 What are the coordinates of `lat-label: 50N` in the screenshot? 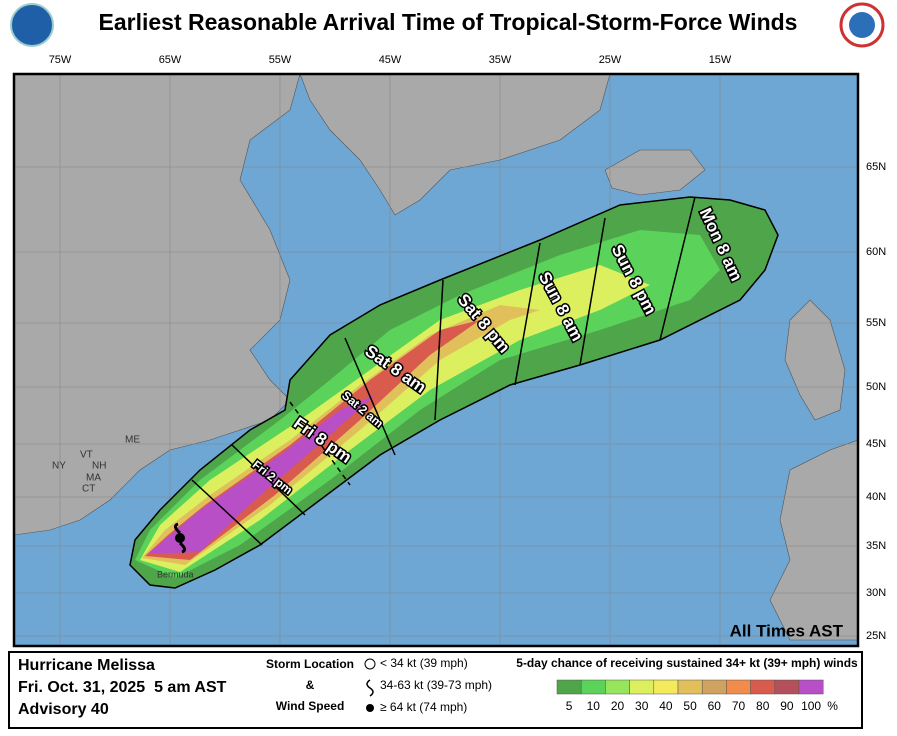 It's located at (876, 387).